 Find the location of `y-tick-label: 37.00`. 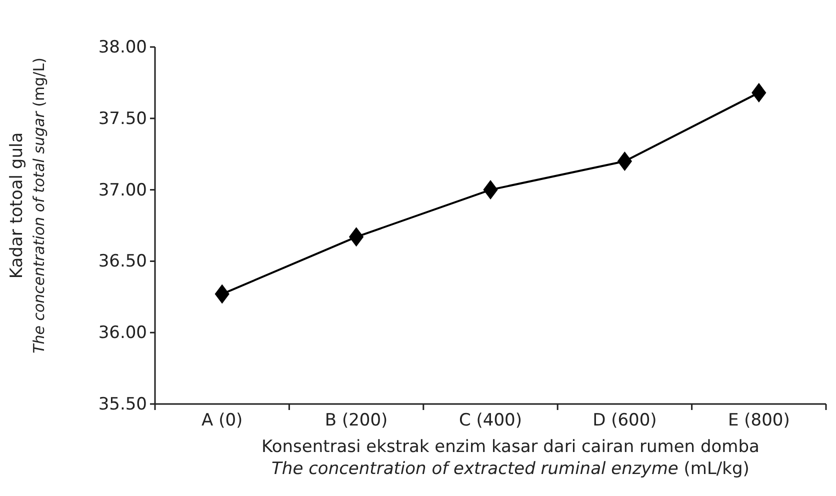

y-tick-label: 37.00 is located at coordinates (122, 190).